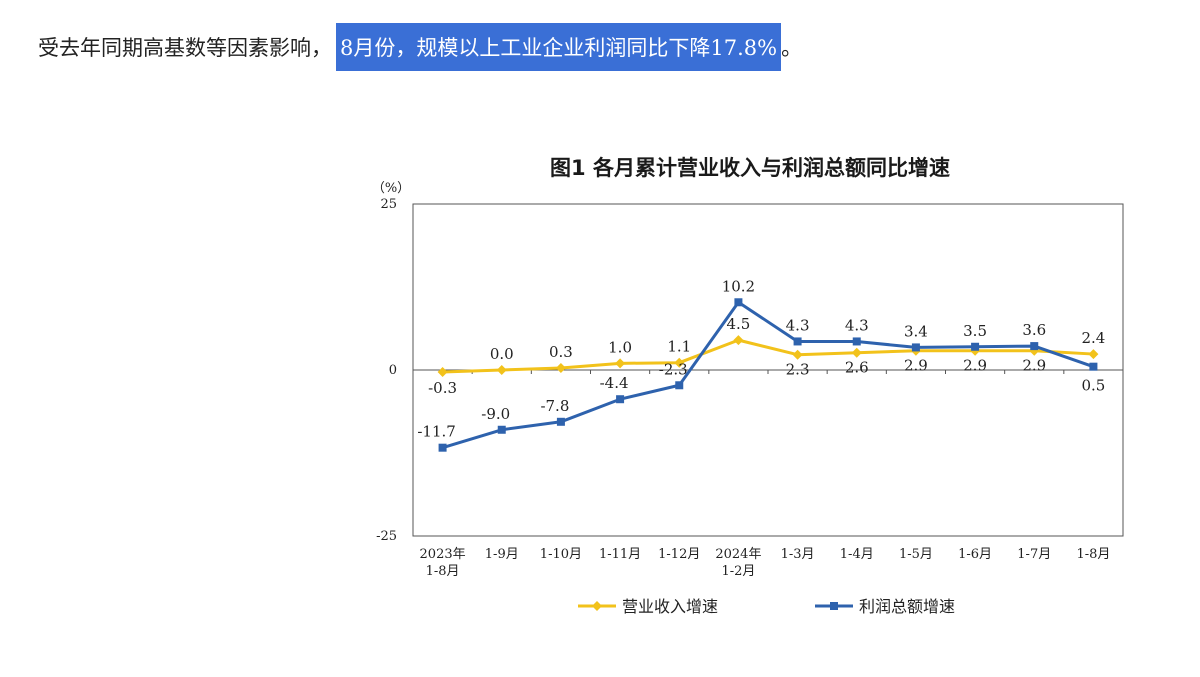 The height and width of the screenshot is (677, 1200). I want to click on profit-data-label: -2.3, so click(673, 369).